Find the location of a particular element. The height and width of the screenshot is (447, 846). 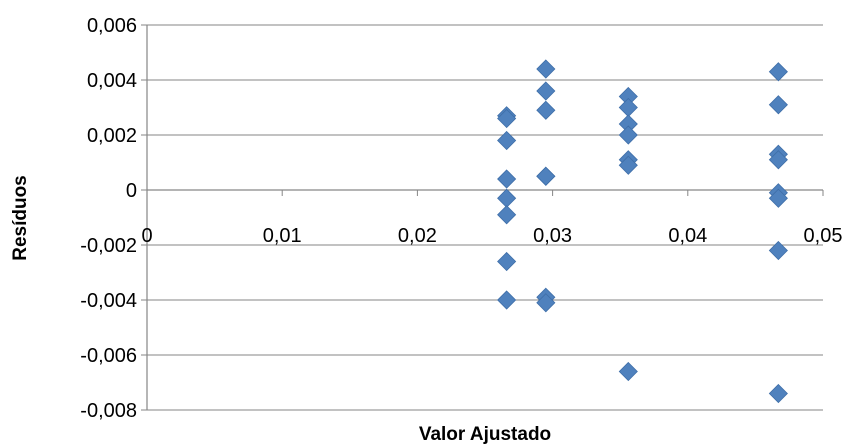

y-tick-label: -0,008 is located at coordinates (108, 411).